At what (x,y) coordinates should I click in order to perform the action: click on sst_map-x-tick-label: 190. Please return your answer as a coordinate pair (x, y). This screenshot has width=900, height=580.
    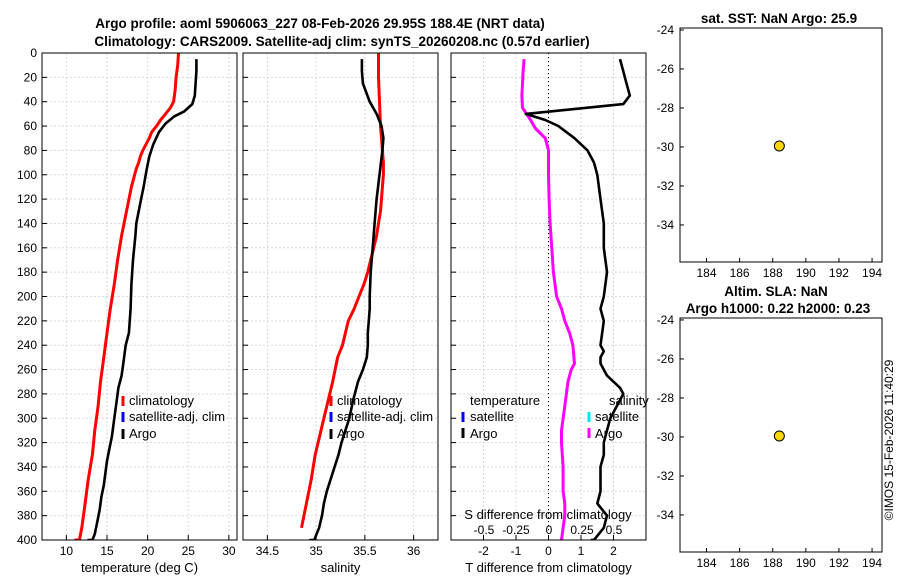
    Looking at the image, I should click on (806, 273).